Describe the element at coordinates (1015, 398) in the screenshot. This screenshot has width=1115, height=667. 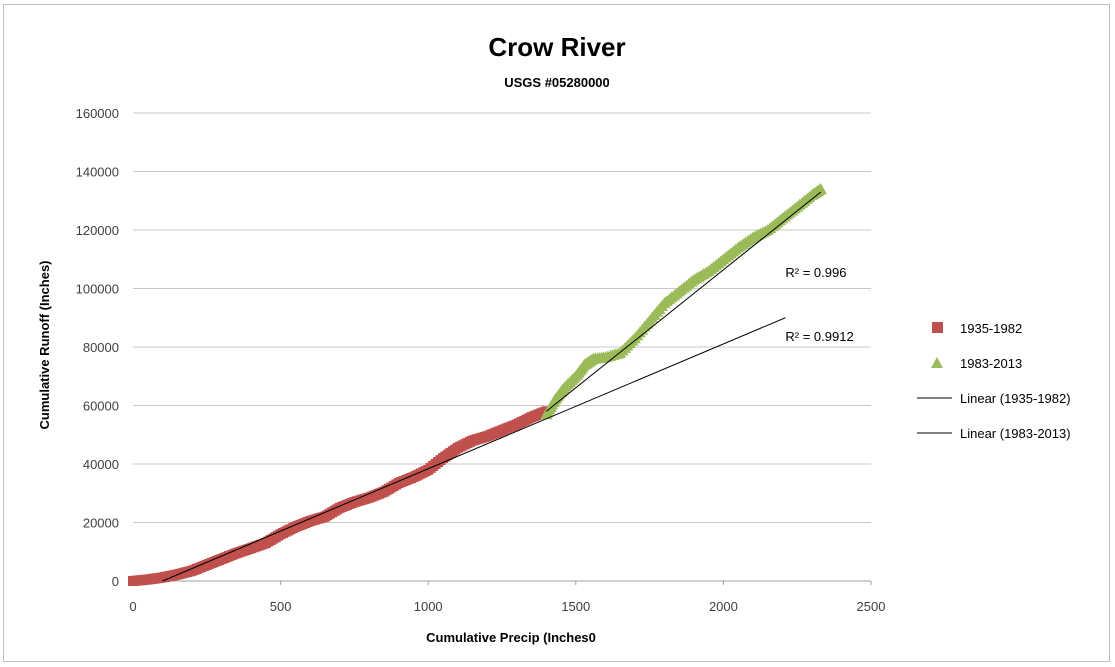
I see `legend-label-linear-1935-1982: Linear (1935-1982)` at that location.